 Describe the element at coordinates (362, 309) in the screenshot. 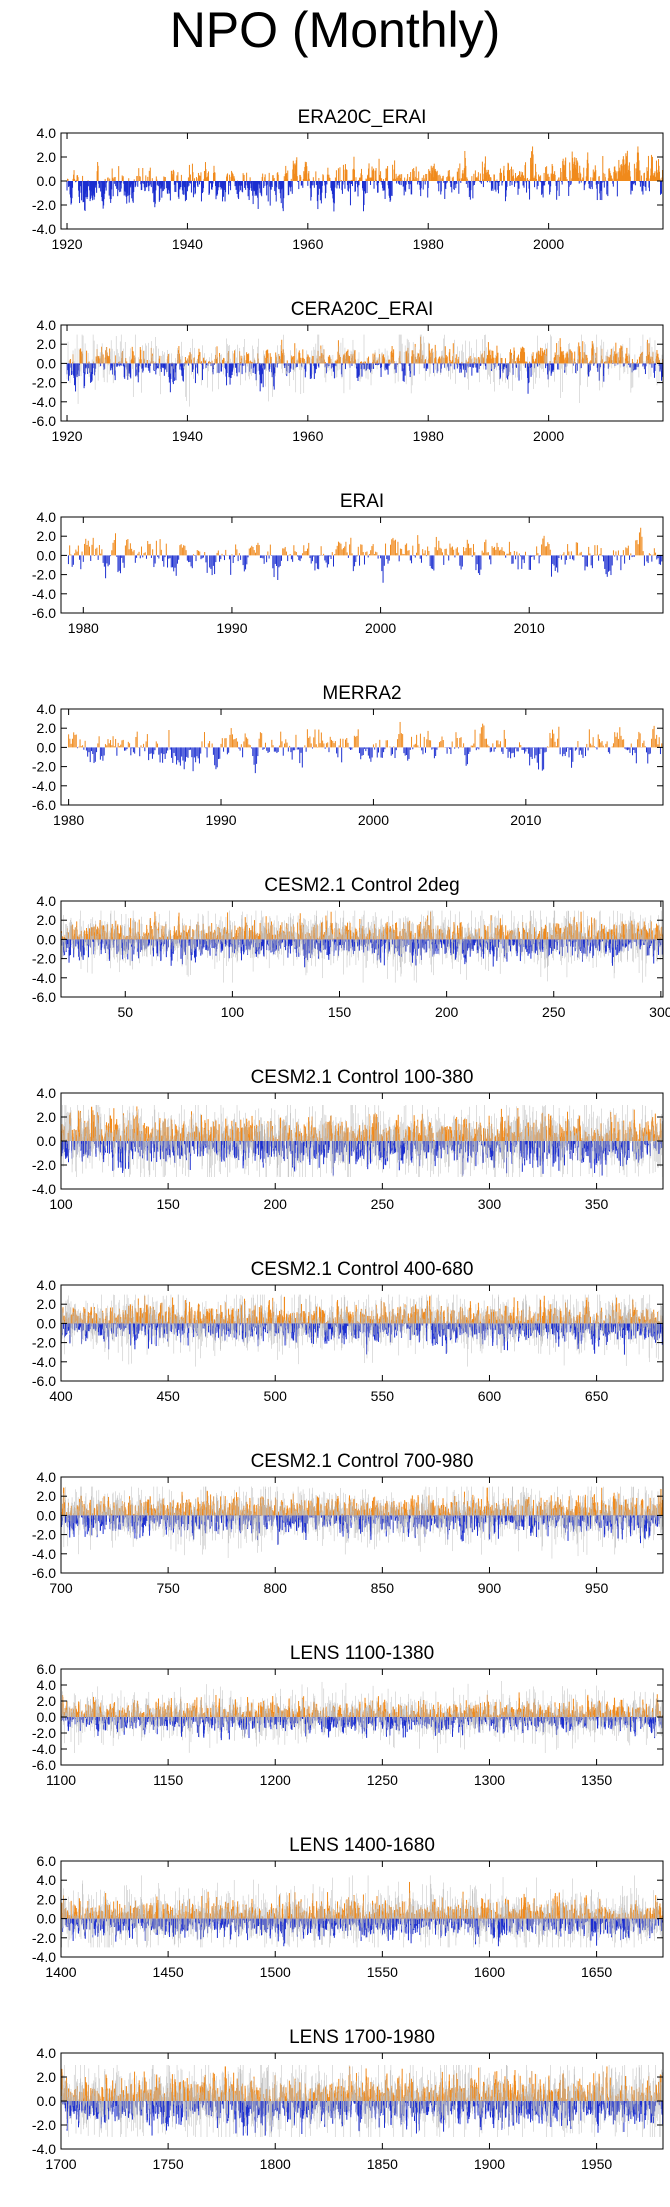

I see `chart-title: CERA20C_ERAI` at that location.